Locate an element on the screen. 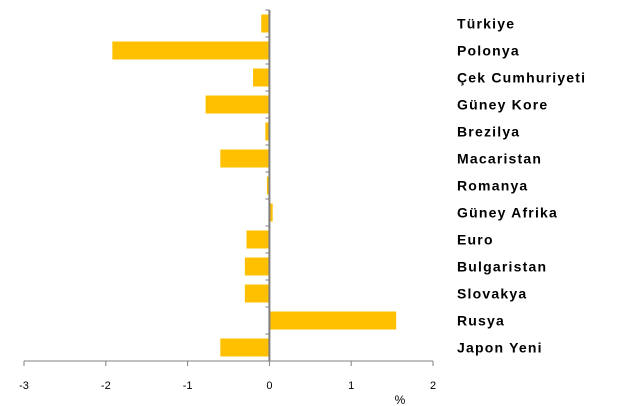  category-label-2: Çek Cumhuriyeti is located at coordinates (521, 78).